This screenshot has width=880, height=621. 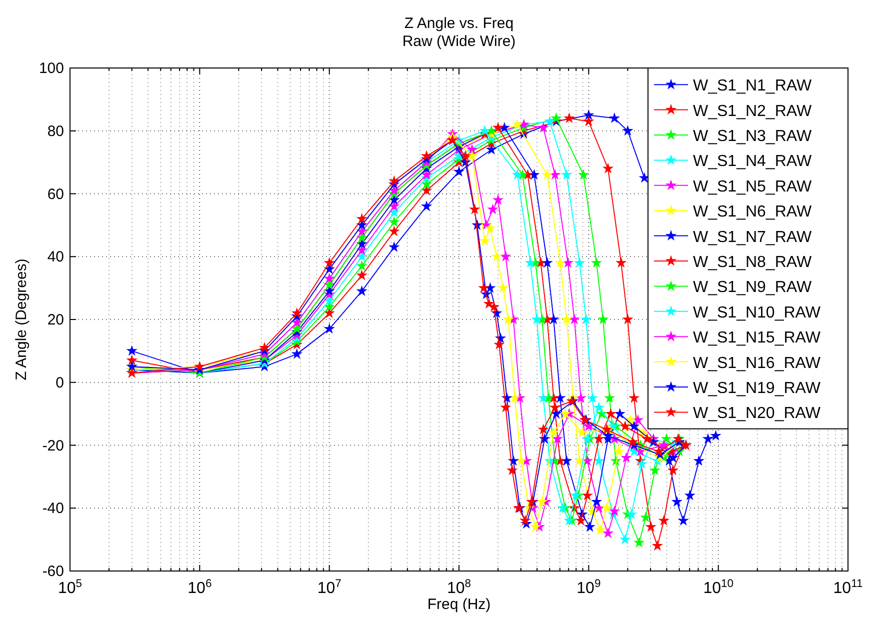 What do you see at coordinates (459, 604) in the screenshot?
I see `x-axis-title: Freq (Hz)` at bounding box center [459, 604].